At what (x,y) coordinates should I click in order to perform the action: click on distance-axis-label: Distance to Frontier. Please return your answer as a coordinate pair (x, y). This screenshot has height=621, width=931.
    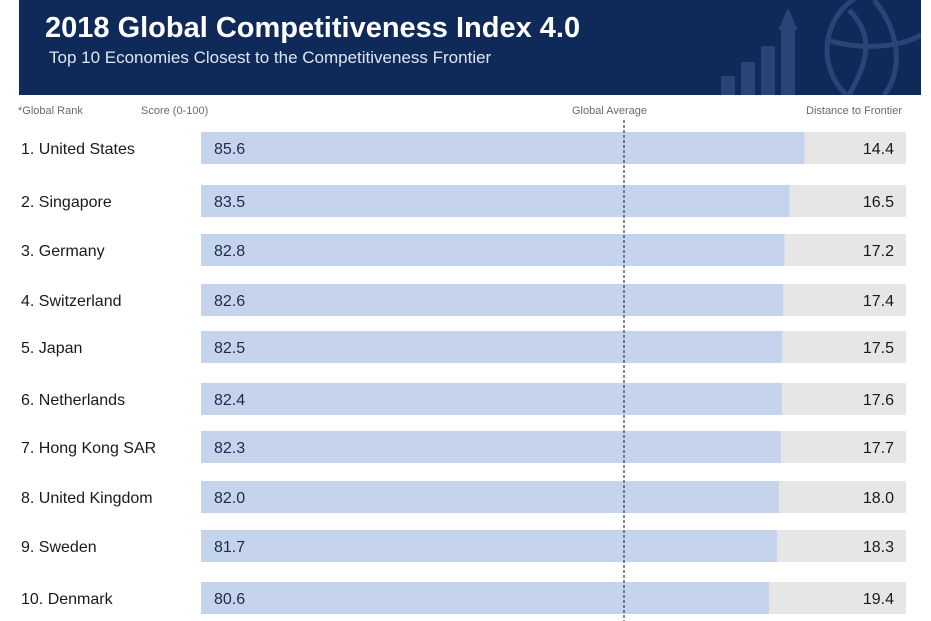
    Looking at the image, I should click on (854, 111).